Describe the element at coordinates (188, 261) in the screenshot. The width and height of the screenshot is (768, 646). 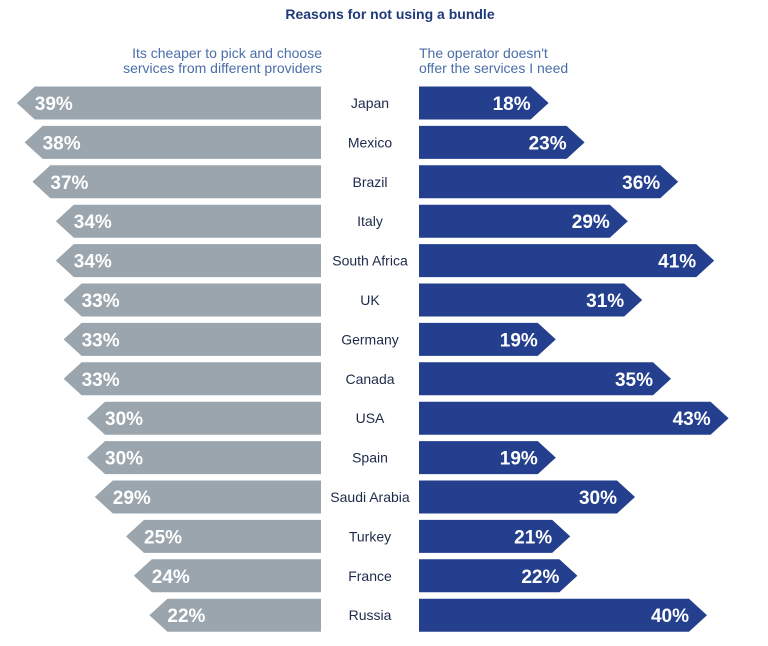
I see `left-bar-south-africa` at that location.